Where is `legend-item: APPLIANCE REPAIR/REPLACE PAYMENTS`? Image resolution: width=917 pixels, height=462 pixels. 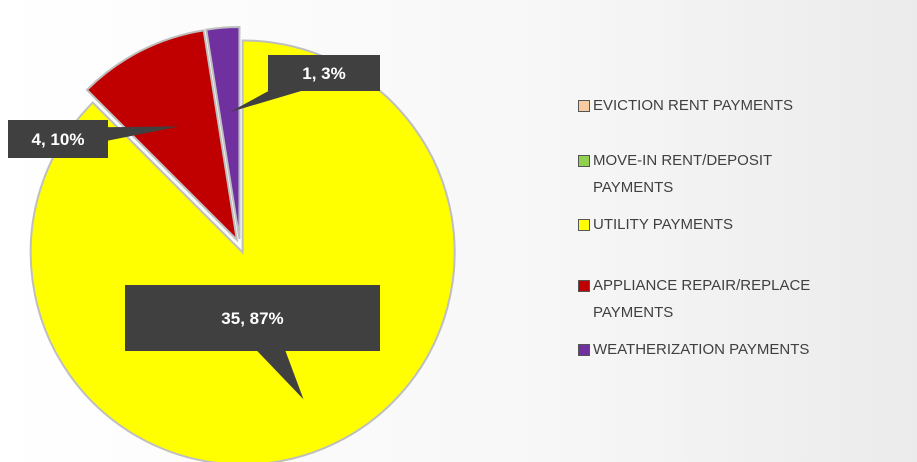 legend-item: APPLIANCE REPAIR/REPLACE PAYMENTS is located at coordinates (743, 299).